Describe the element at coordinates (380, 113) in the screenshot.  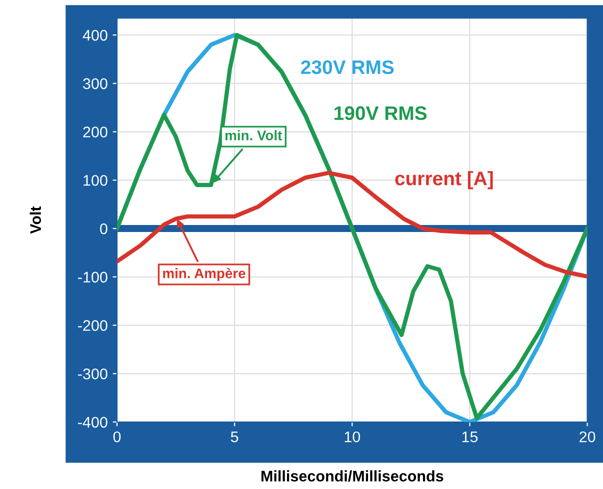
I see `series-label: 190V RMS` at that location.